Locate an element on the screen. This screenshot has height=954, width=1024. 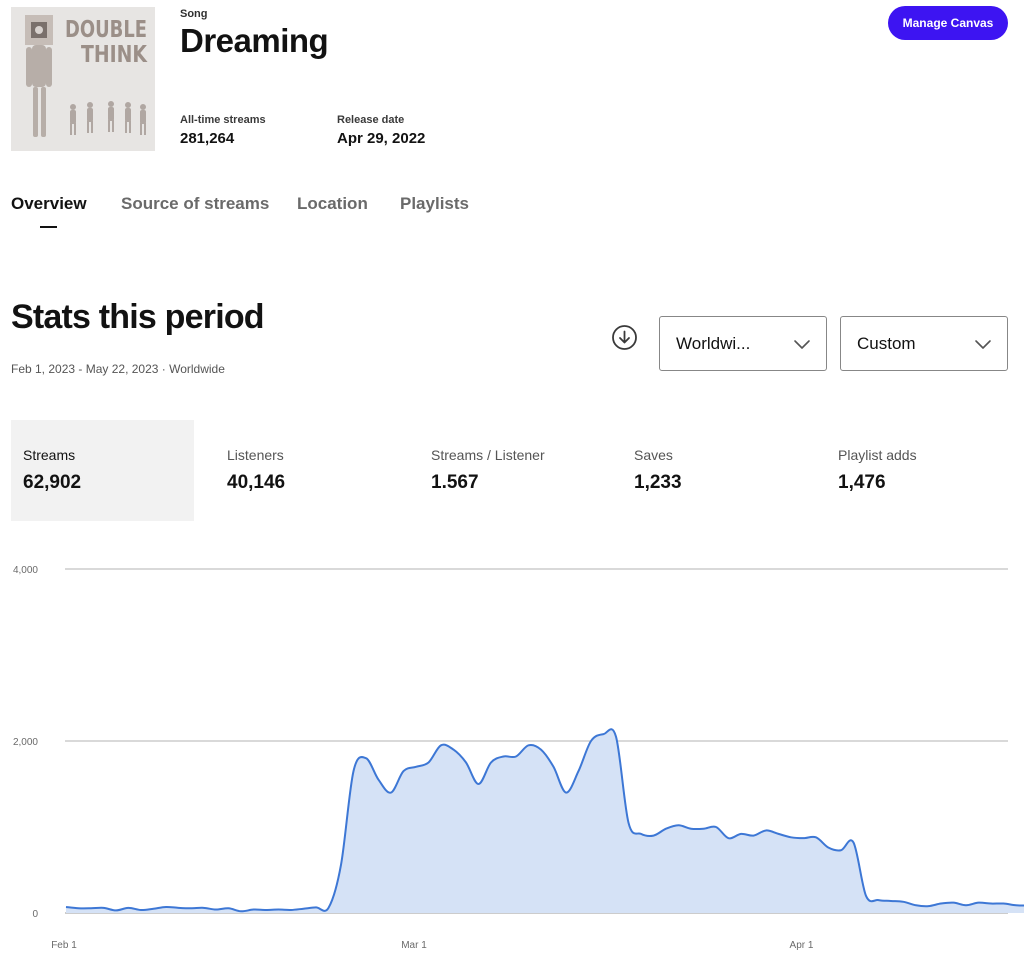
stat-value: 1,233 is located at coordinates (658, 482).